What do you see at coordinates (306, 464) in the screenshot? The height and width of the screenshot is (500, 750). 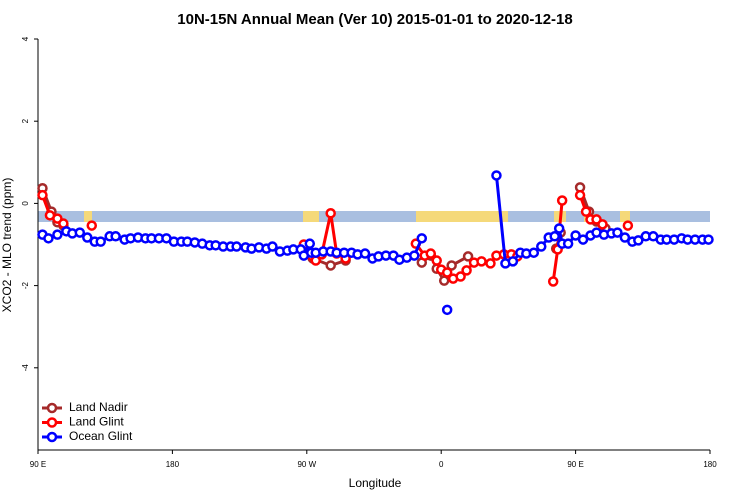 I see `x-tick-label: 90 W` at bounding box center [306, 464].